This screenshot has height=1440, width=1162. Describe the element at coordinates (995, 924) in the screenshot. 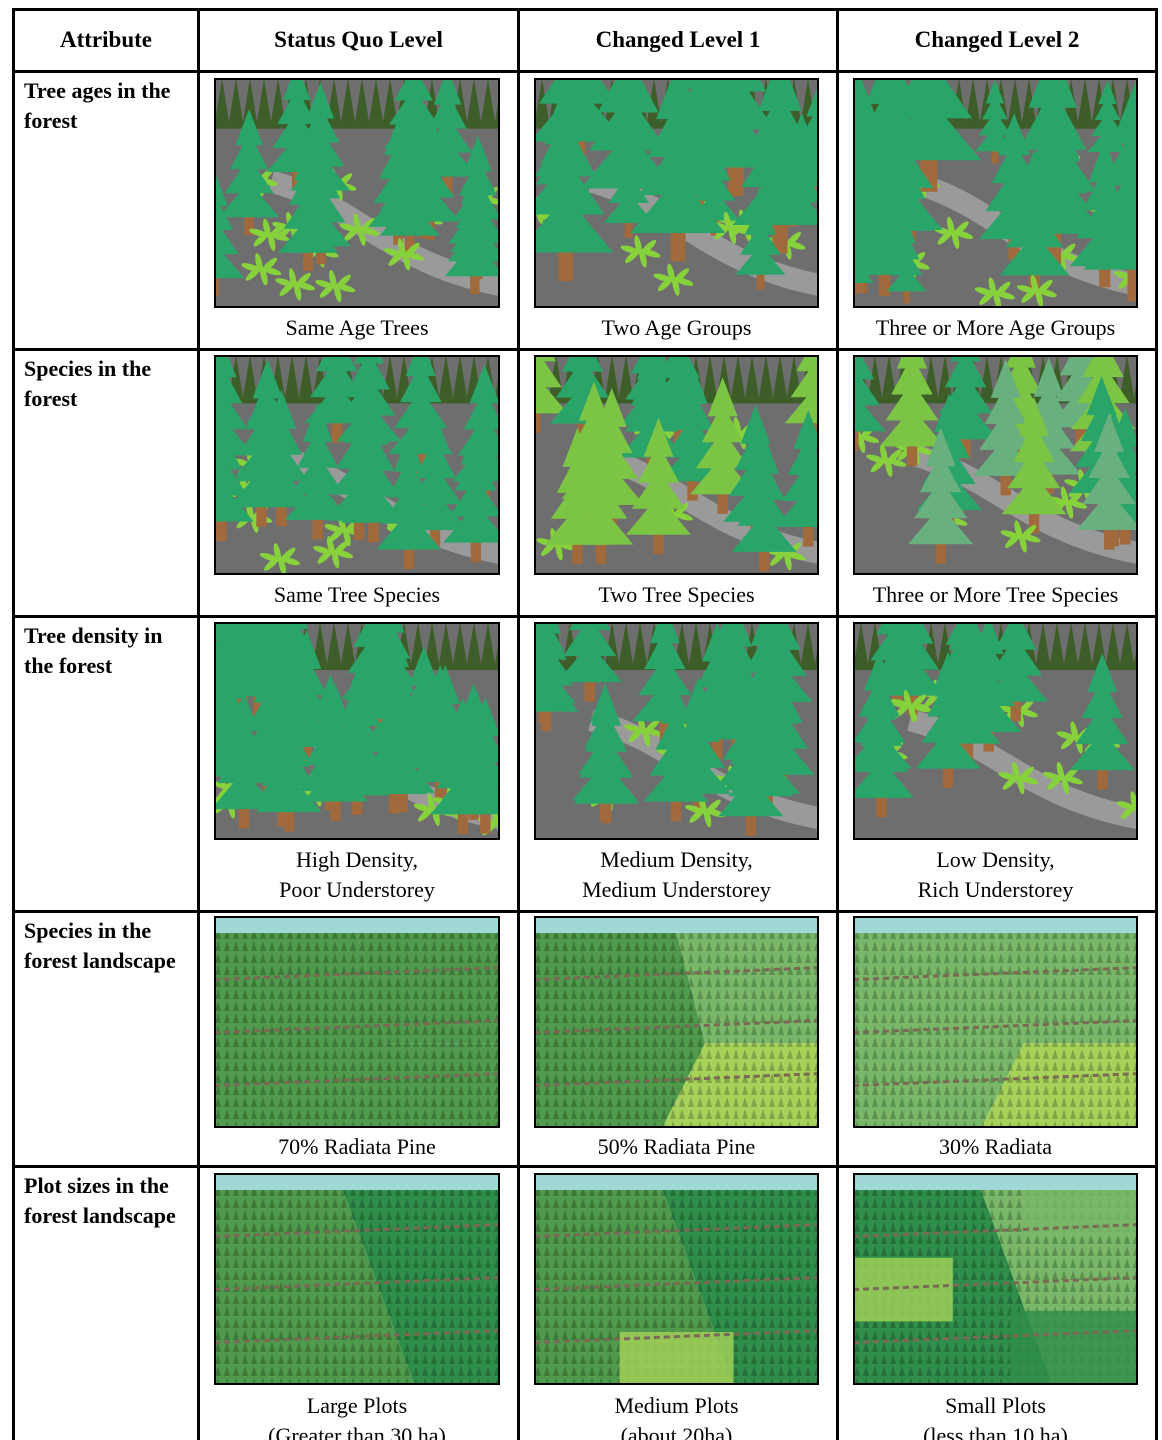

I see `sky` at that location.